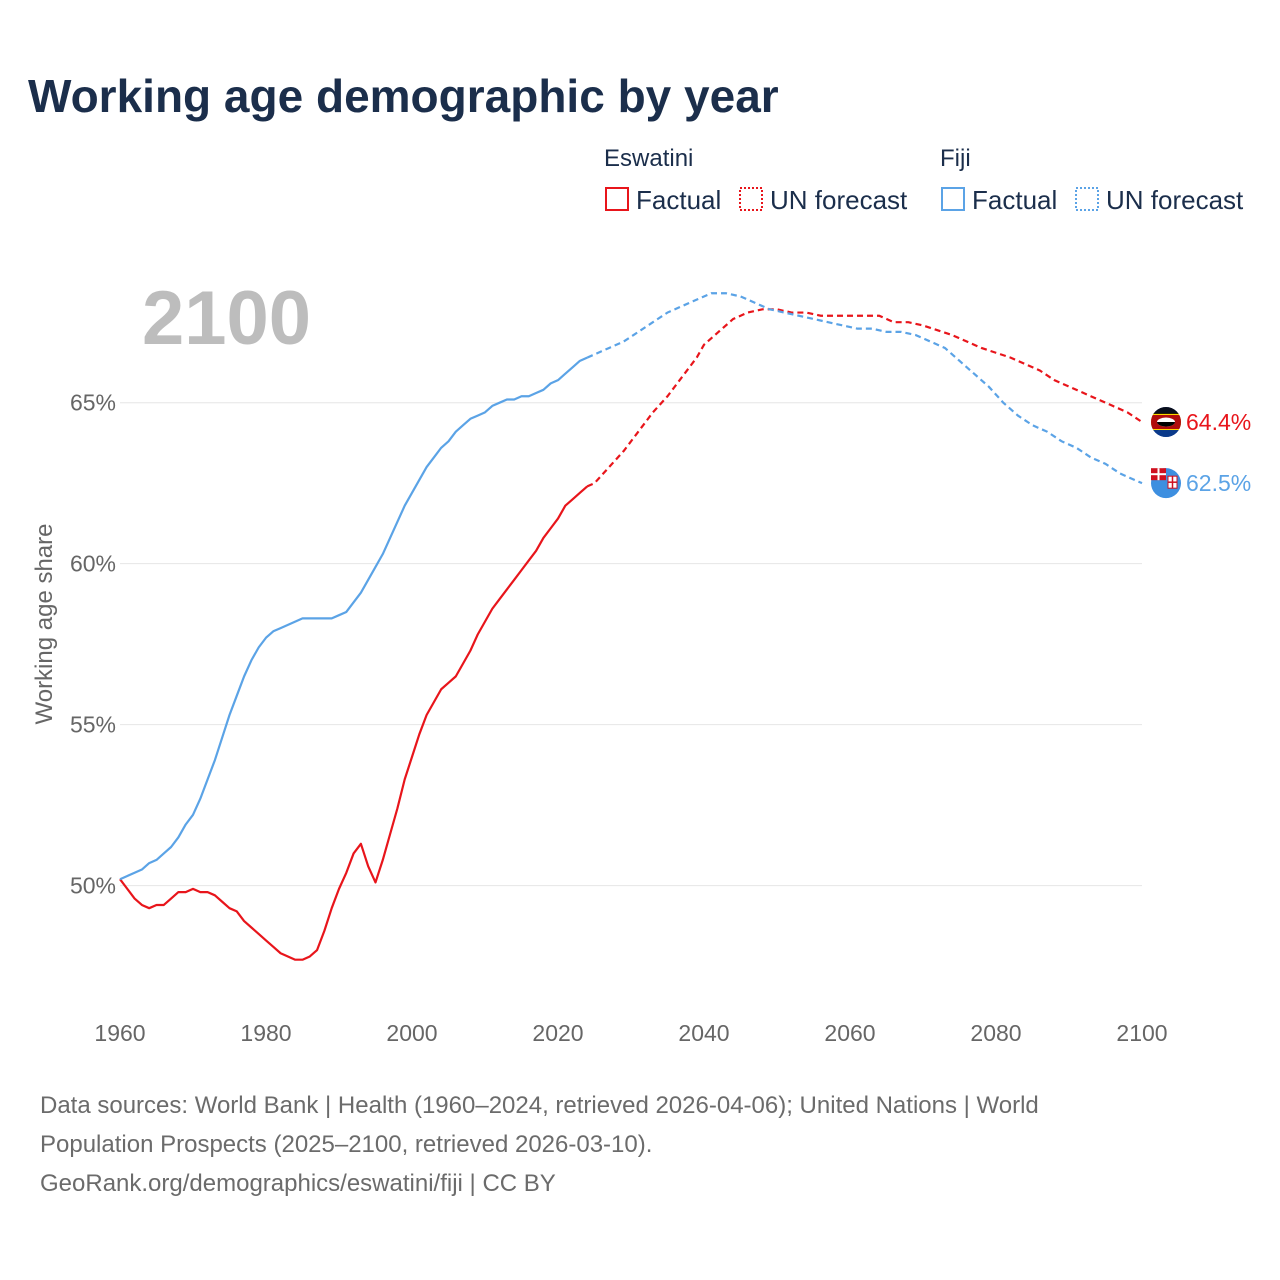 This screenshot has width=1280, height=1280. I want to click on end-markers, so click(1166, 453).